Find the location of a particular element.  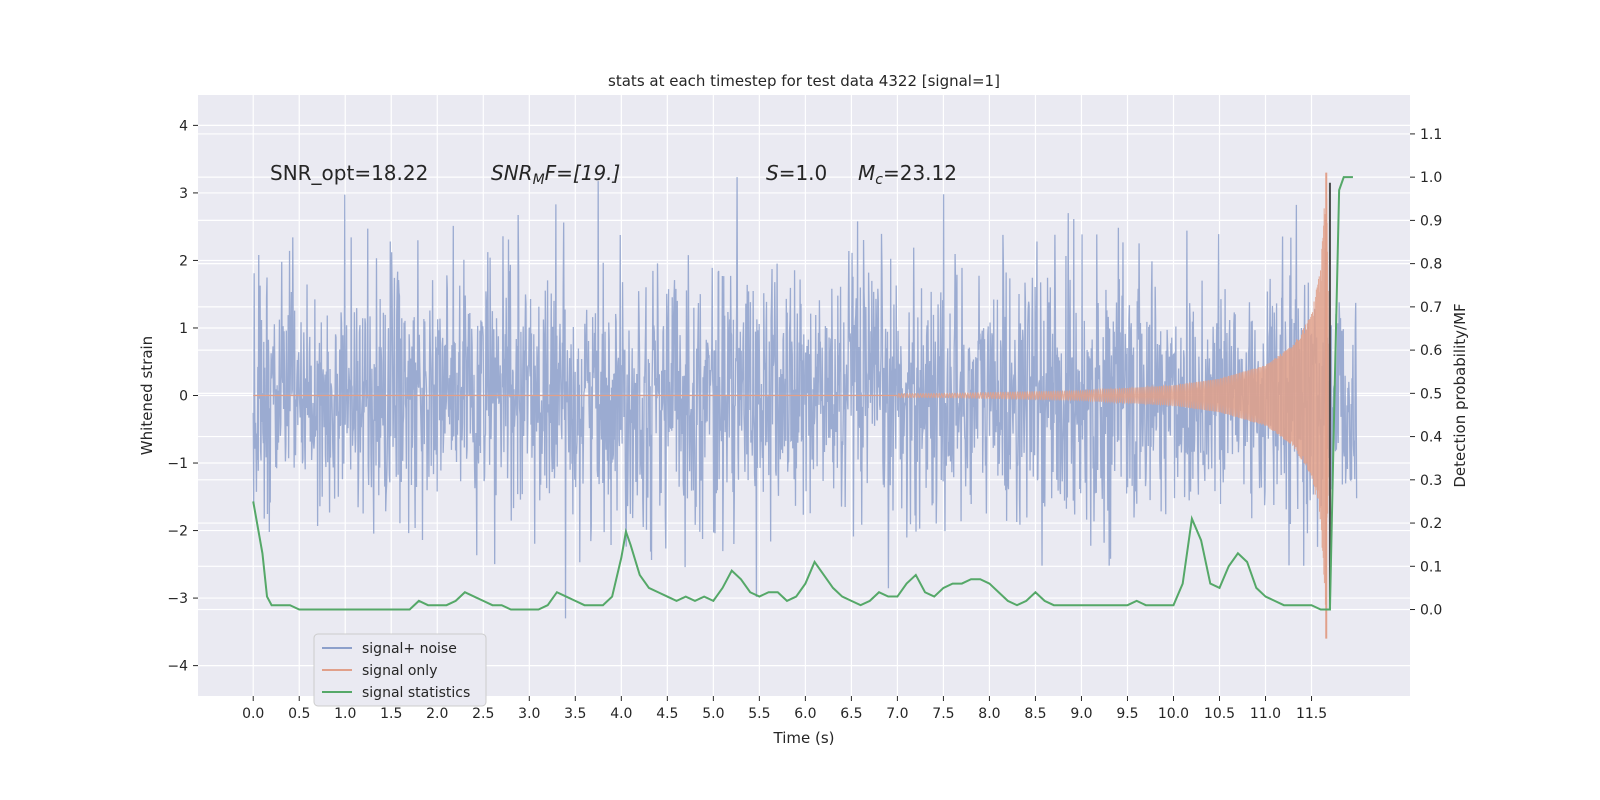

x-tick-label: 10.0 is located at coordinates (1173, 714).